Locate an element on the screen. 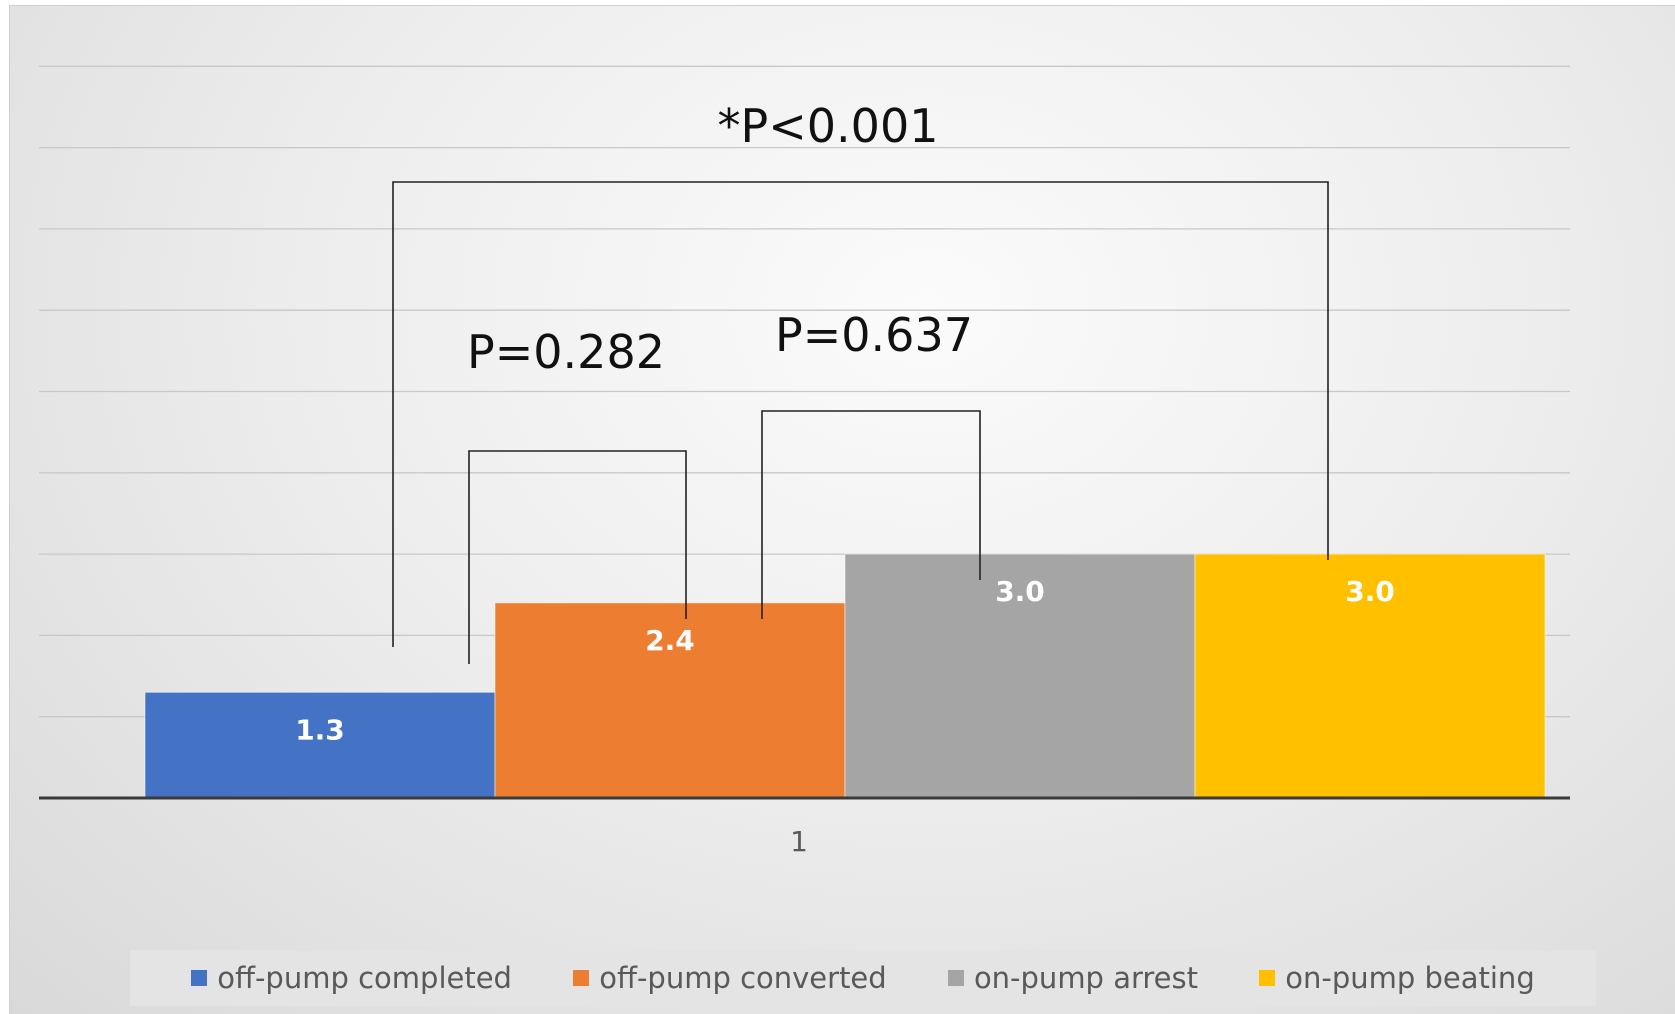  legend-label: off-pump completed is located at coordinates (364, 978).